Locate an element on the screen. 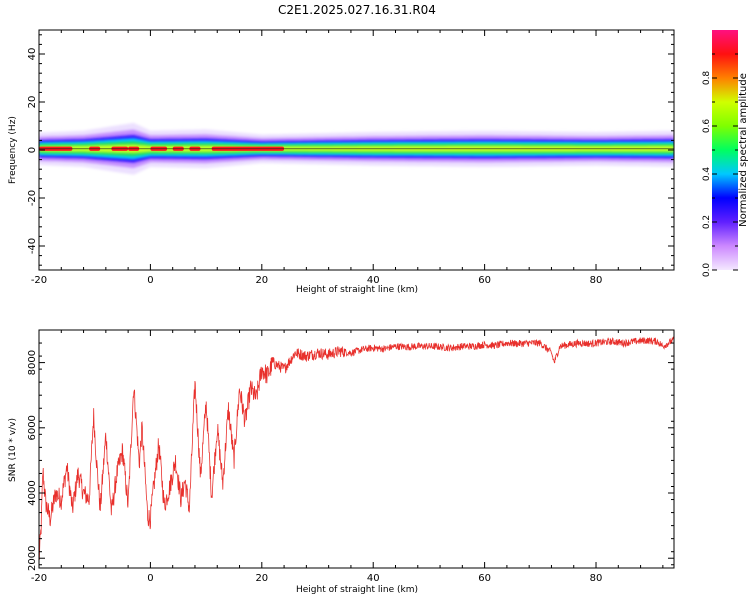 This screenshot has width=750, height=600. colorbar-ticks: 0.0 0.2 0.4 0.6 0.8 is located at coordinates (720, 165).